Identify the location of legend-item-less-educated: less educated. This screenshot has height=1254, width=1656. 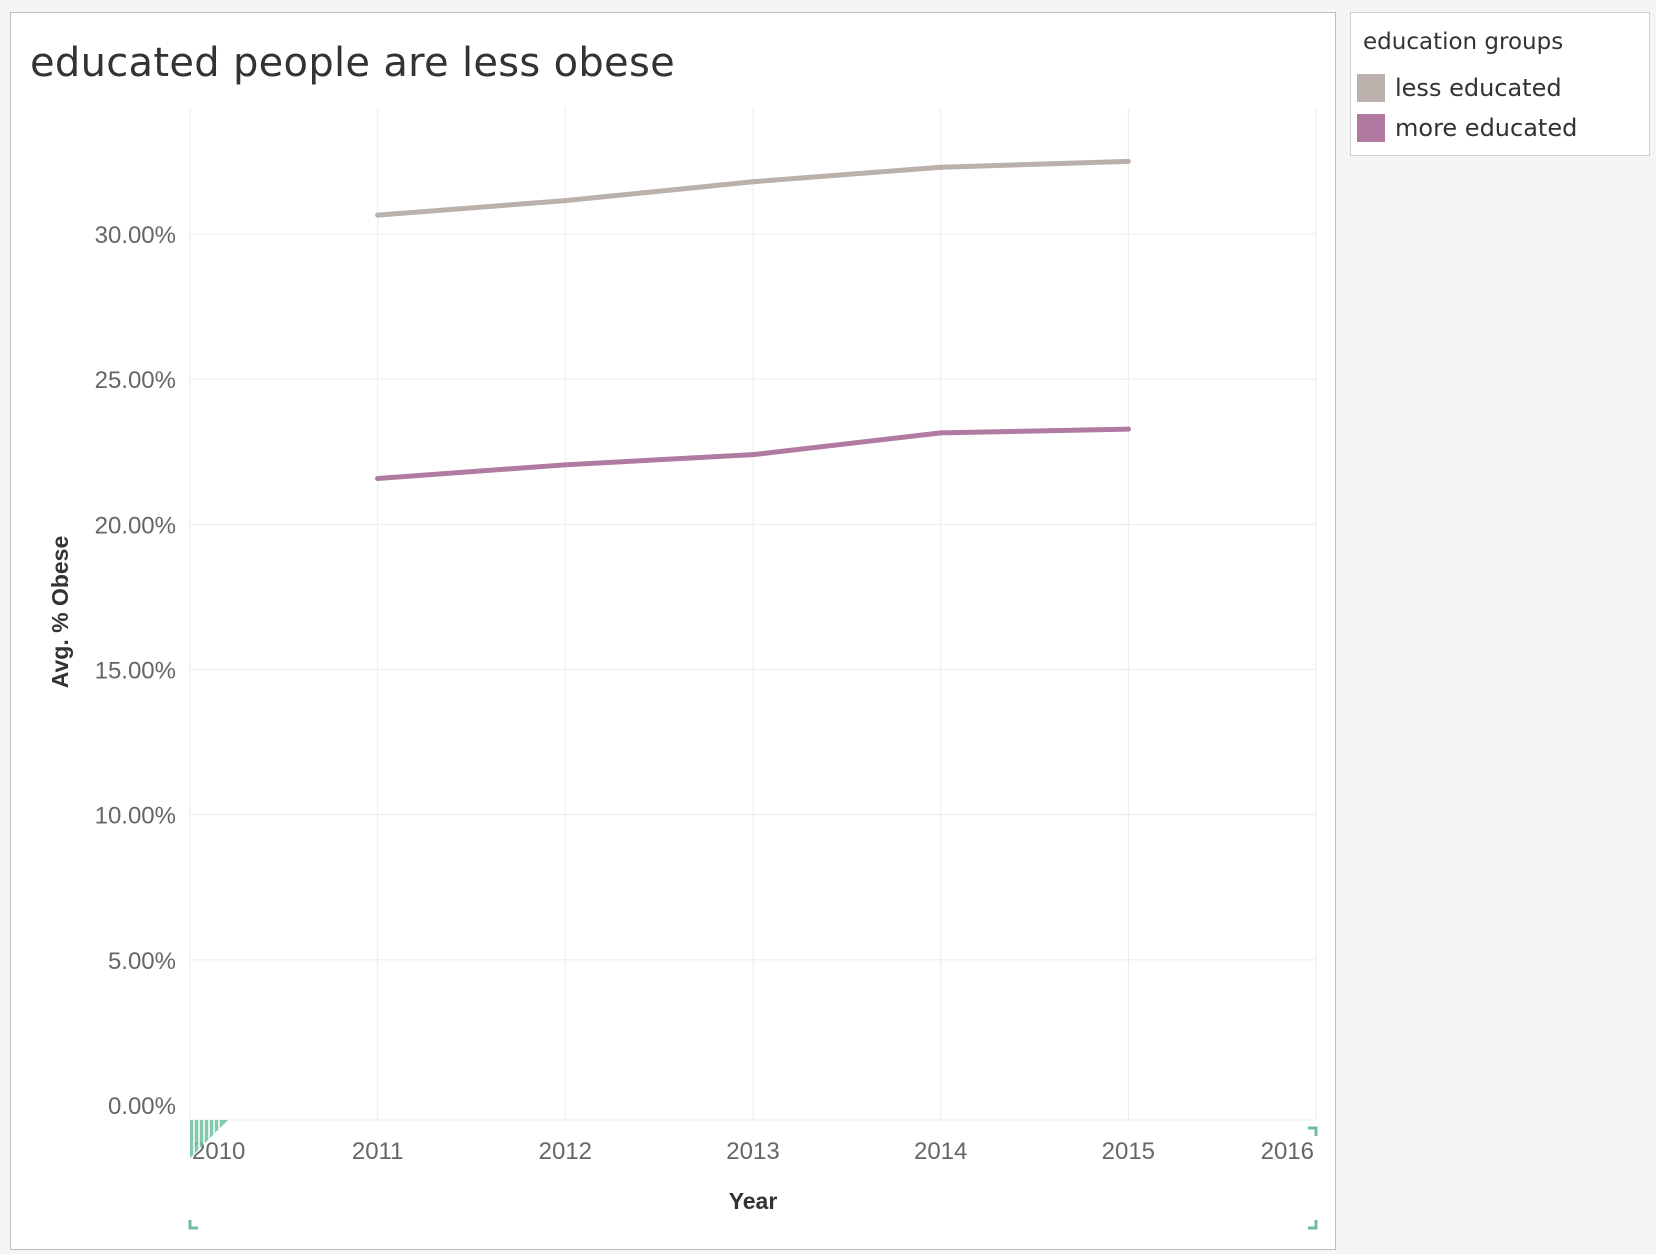
(1502, 88).